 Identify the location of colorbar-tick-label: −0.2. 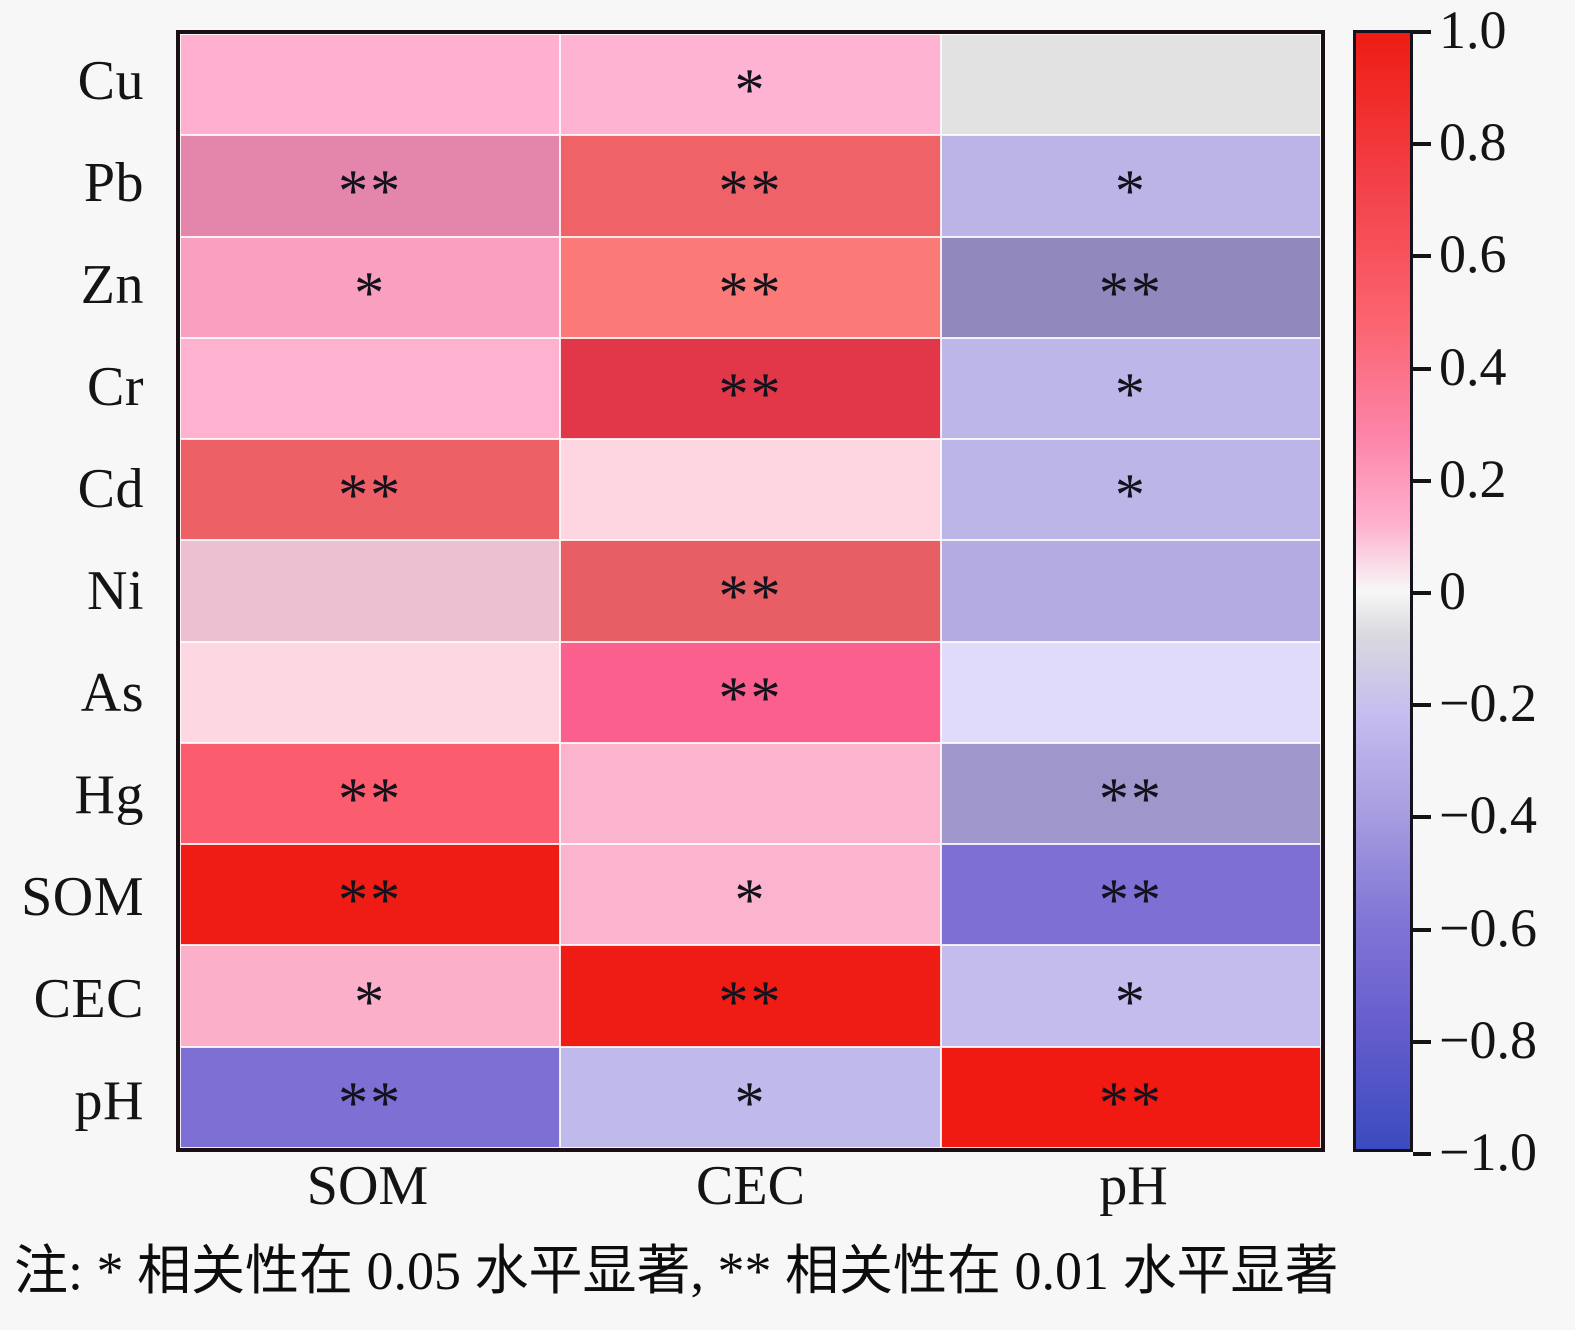
(1488, 703).